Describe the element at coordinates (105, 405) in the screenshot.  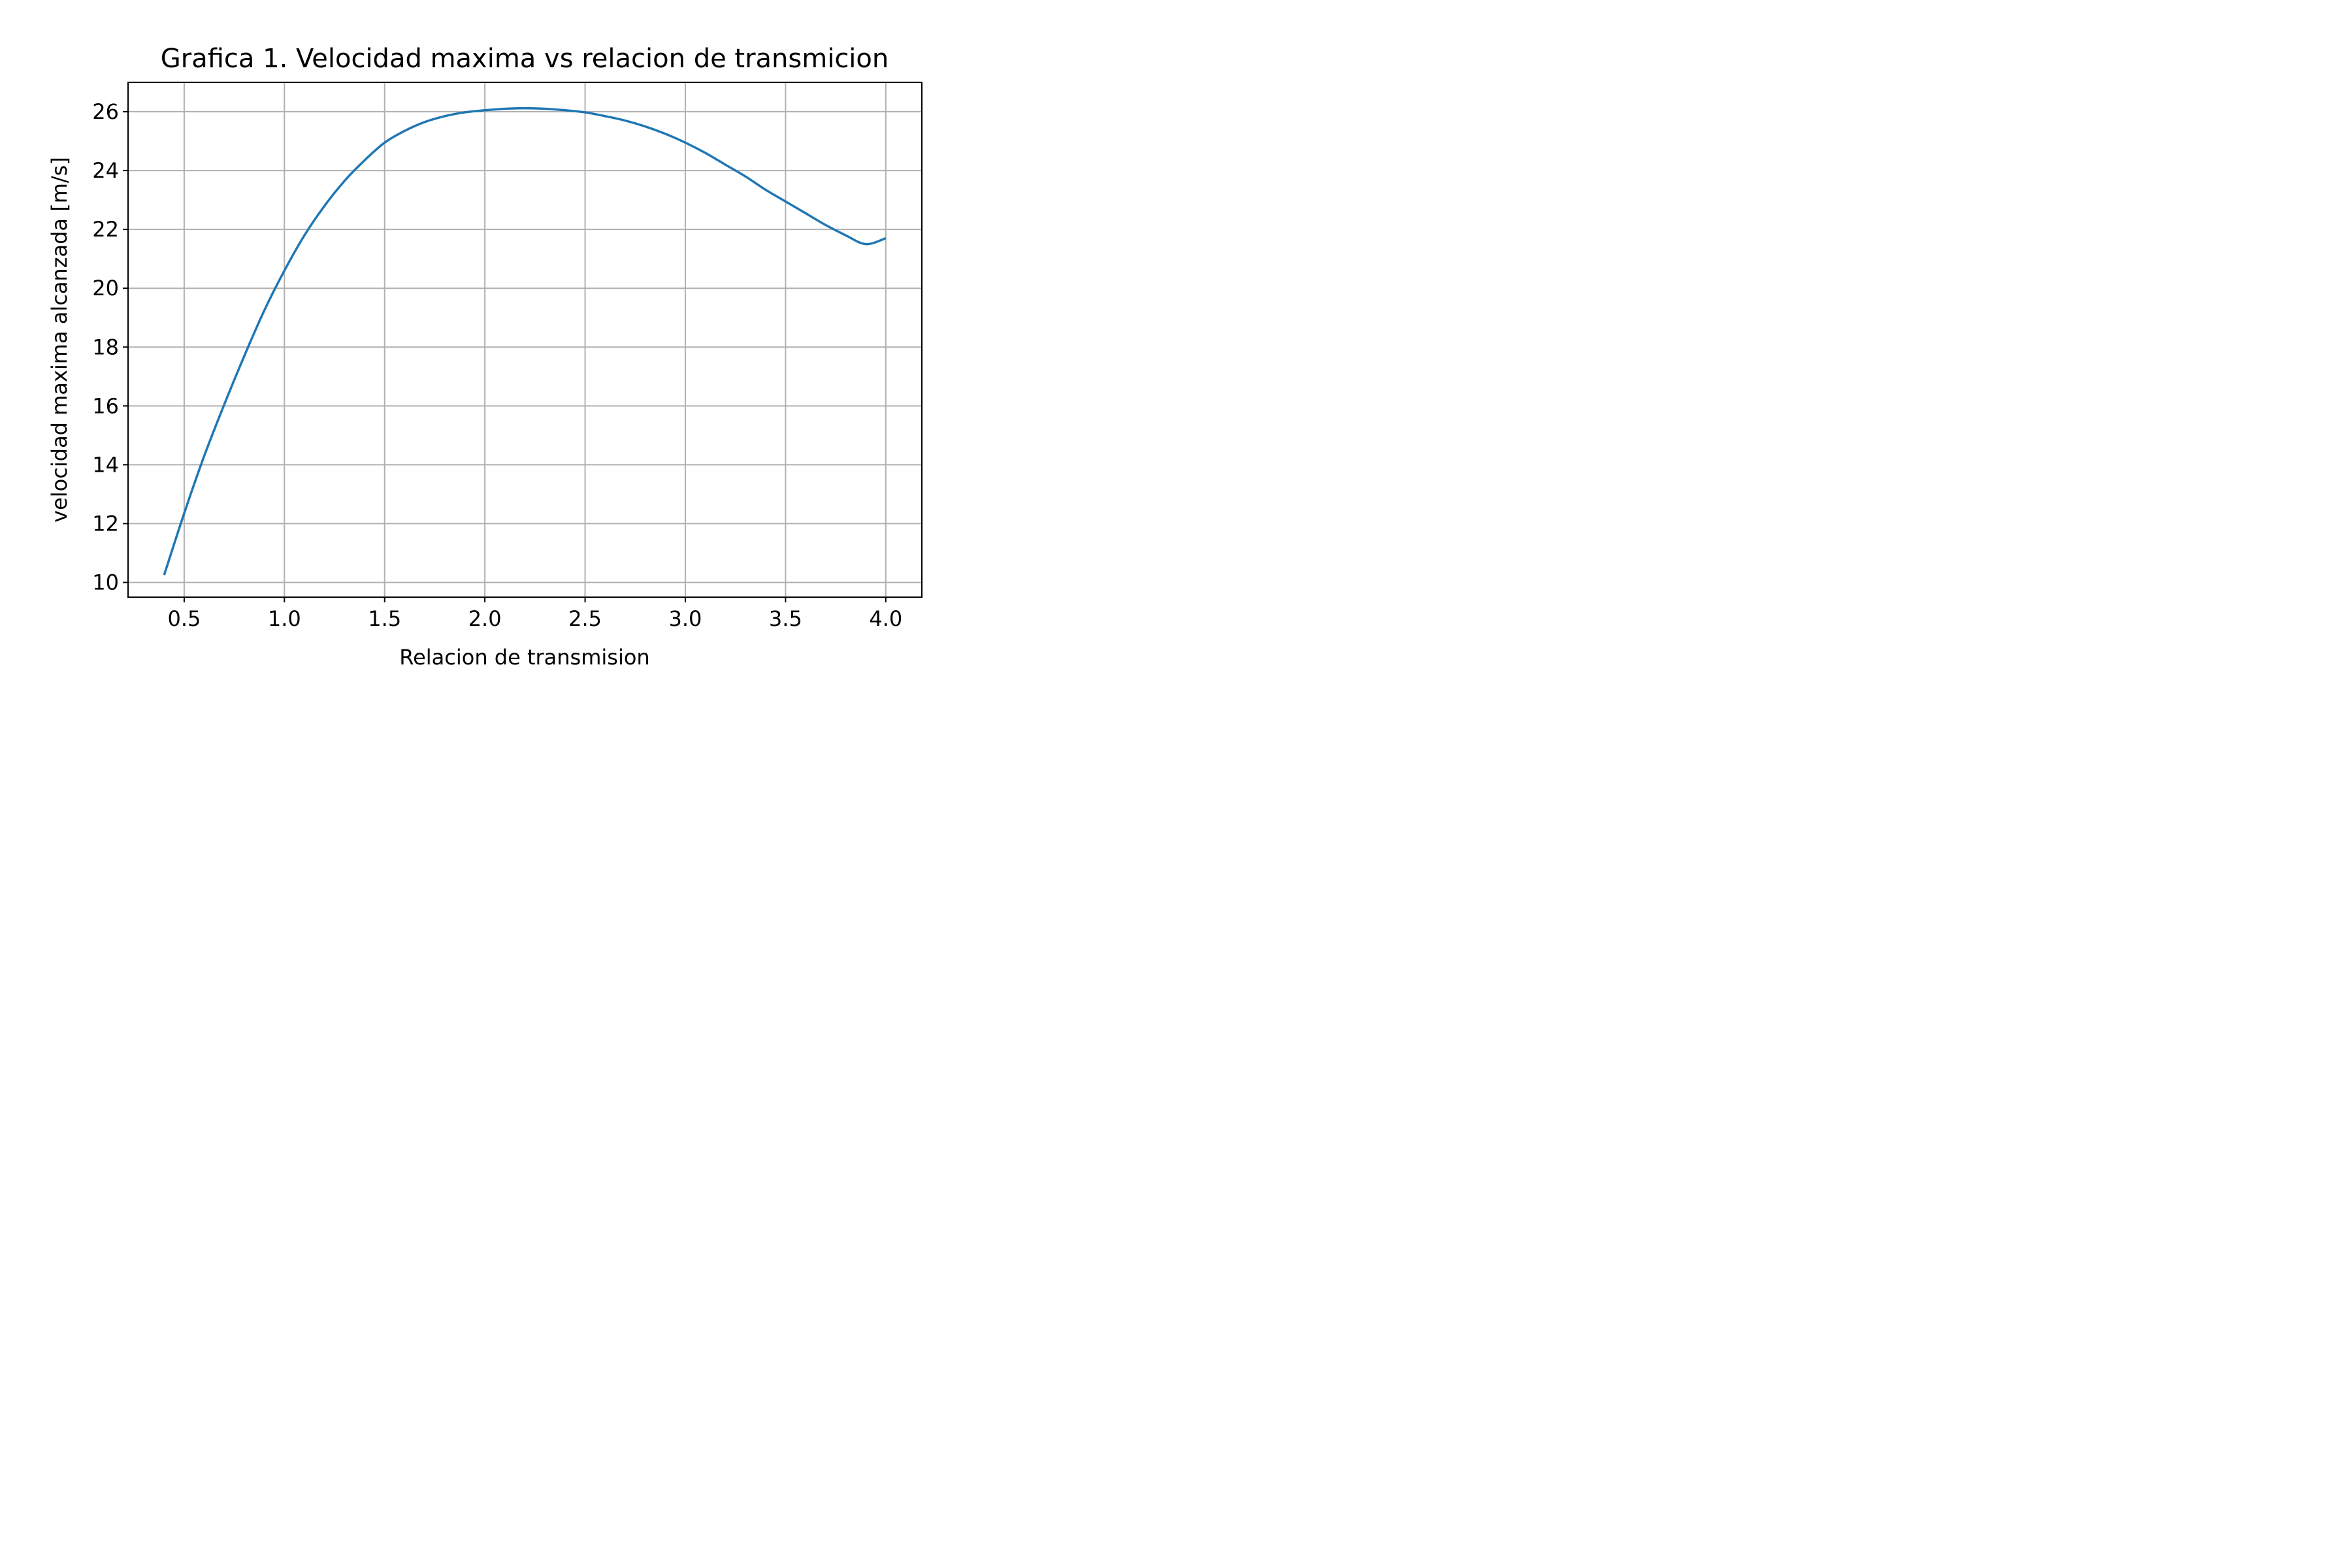
I see `y-tick-label: 16` at that location.